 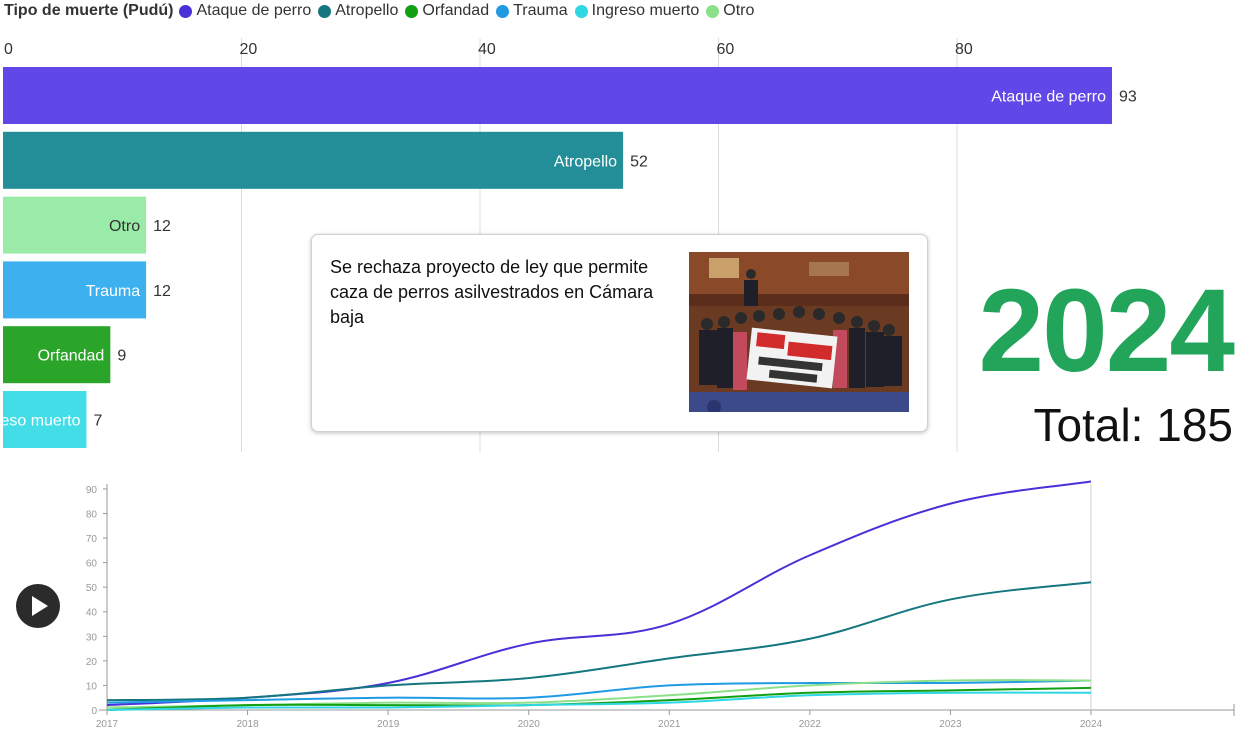 What do you see at coordinates (71, 356) in the screenshot?
I see `bar-label: Orfandad` at bounding box center [71, 356].